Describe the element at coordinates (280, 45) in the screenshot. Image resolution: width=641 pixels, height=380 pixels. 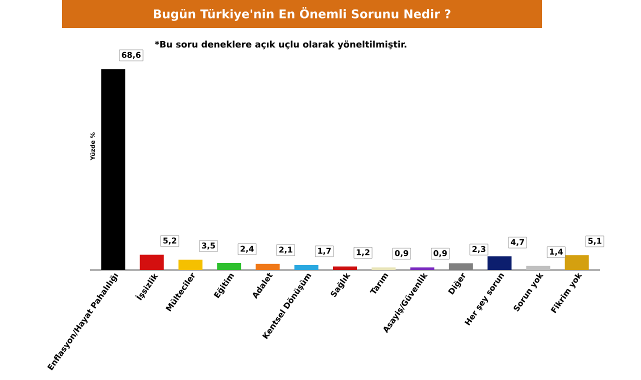
I see `text: *Bu soru deneklere açık uçlu olarak yöneltilmiştir.` at that location.